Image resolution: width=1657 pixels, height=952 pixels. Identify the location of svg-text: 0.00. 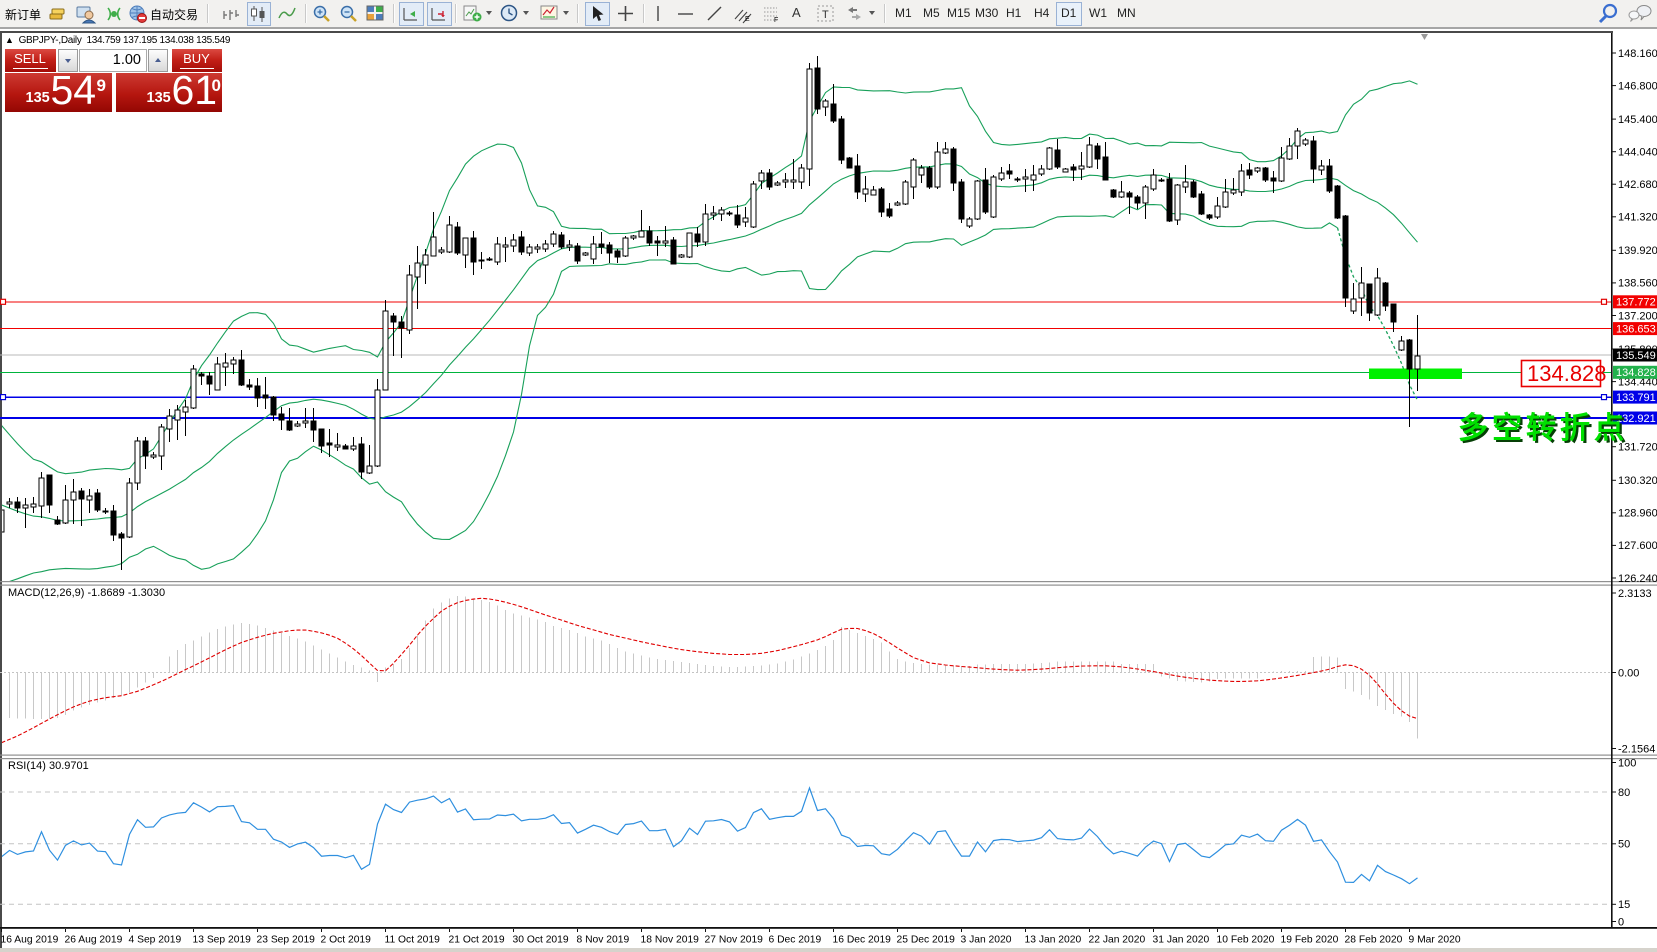
(1628, 673).